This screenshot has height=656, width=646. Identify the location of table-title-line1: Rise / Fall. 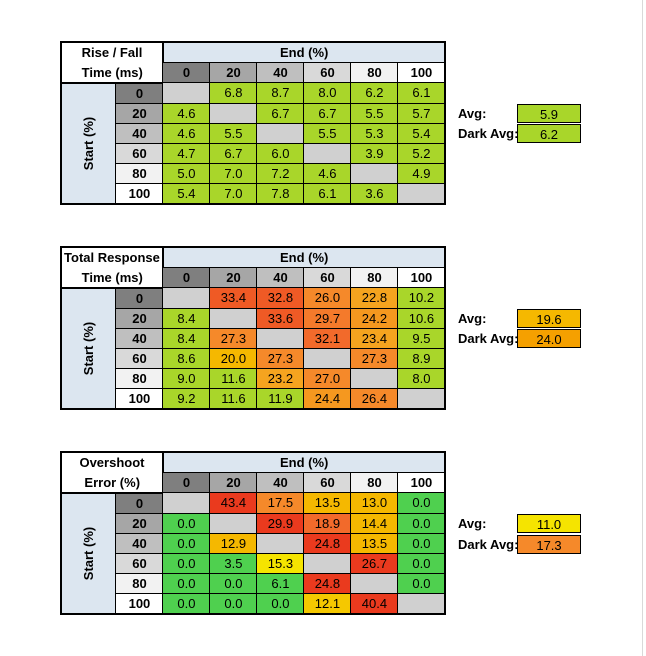
(112, 52).